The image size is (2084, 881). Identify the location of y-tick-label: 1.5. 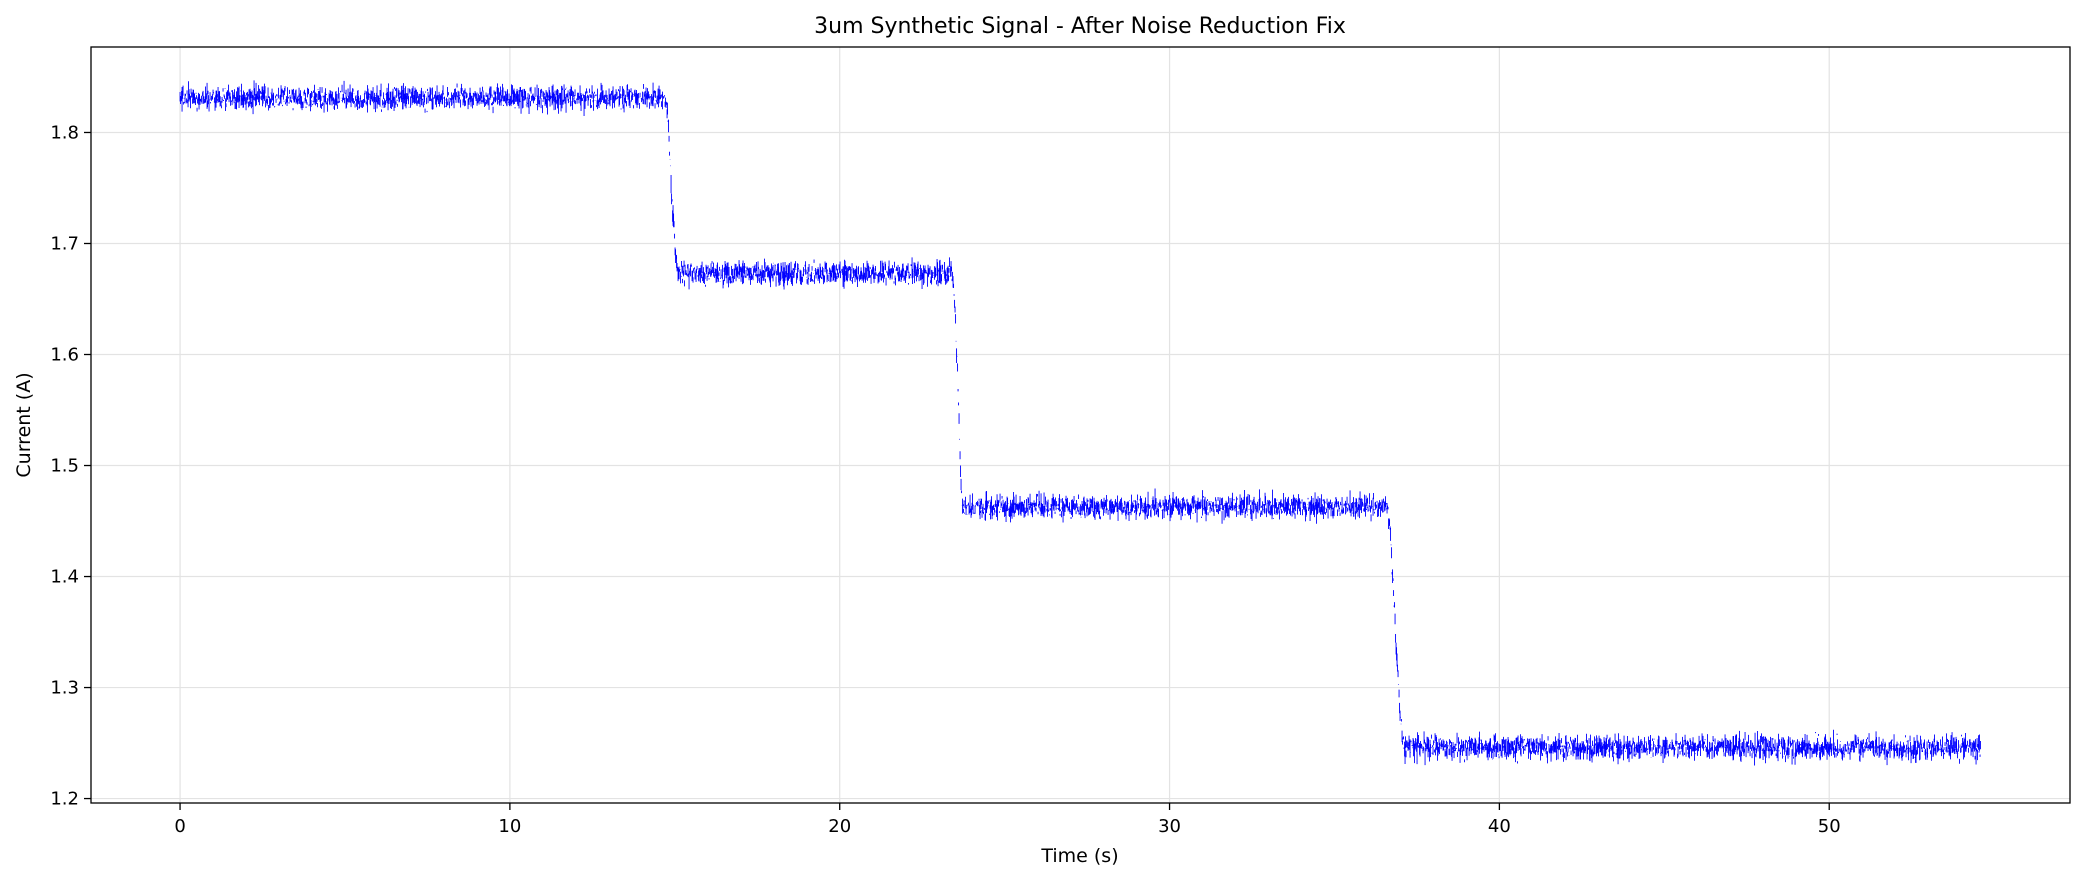
(64, 466).